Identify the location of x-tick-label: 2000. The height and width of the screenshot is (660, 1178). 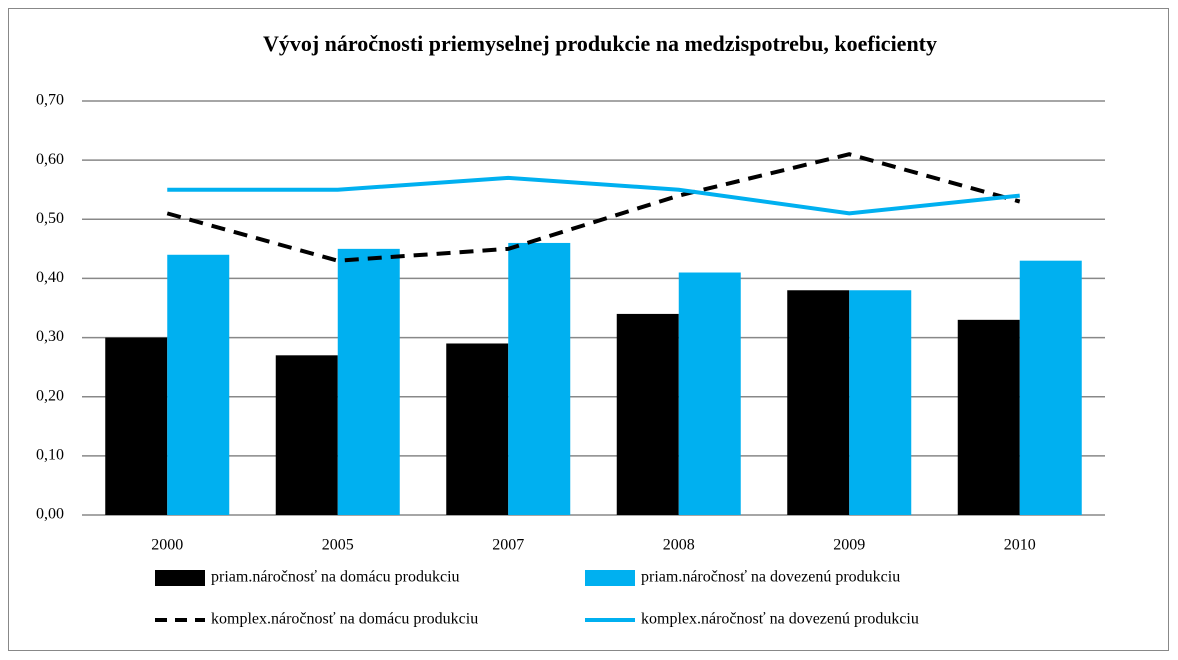
(167, 545).